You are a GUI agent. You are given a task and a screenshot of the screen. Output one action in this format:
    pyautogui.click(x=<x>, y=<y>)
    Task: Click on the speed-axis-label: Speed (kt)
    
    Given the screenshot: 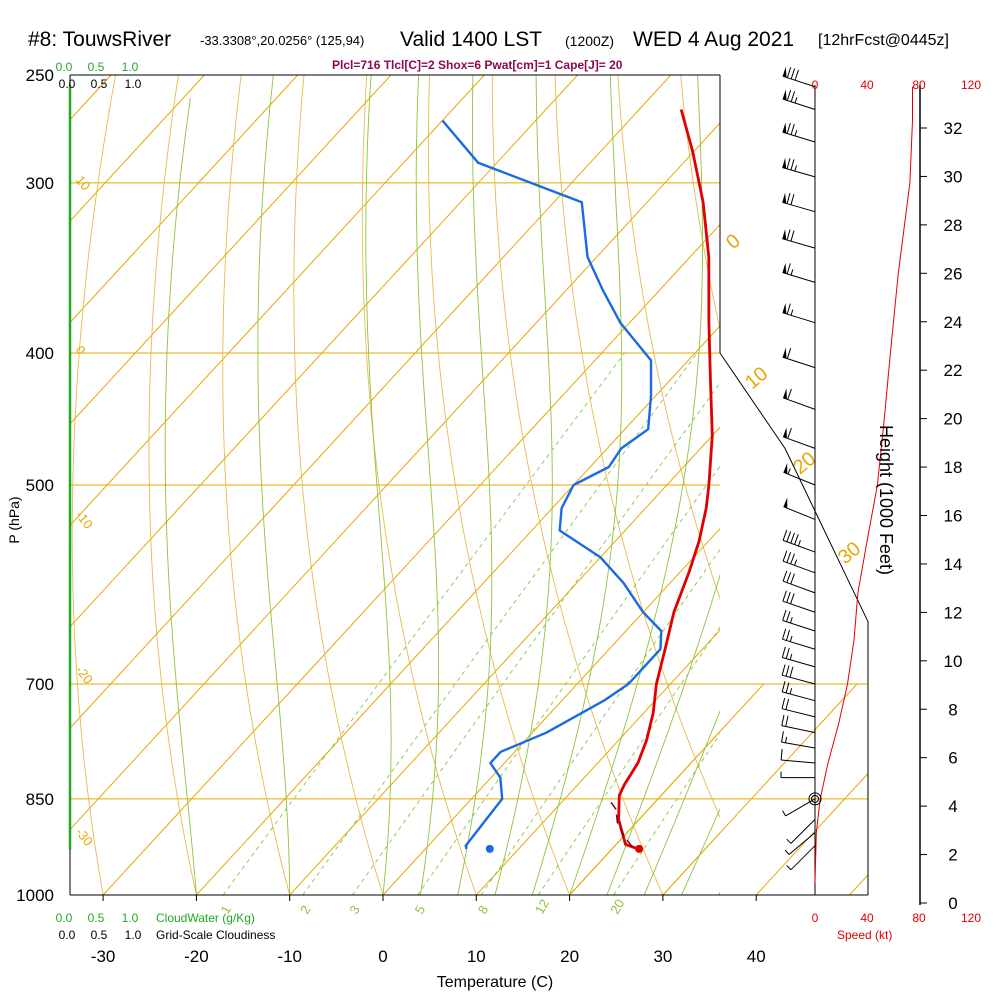 What is the action you would take?
    pyautogui.click(x=864, y=935)
    